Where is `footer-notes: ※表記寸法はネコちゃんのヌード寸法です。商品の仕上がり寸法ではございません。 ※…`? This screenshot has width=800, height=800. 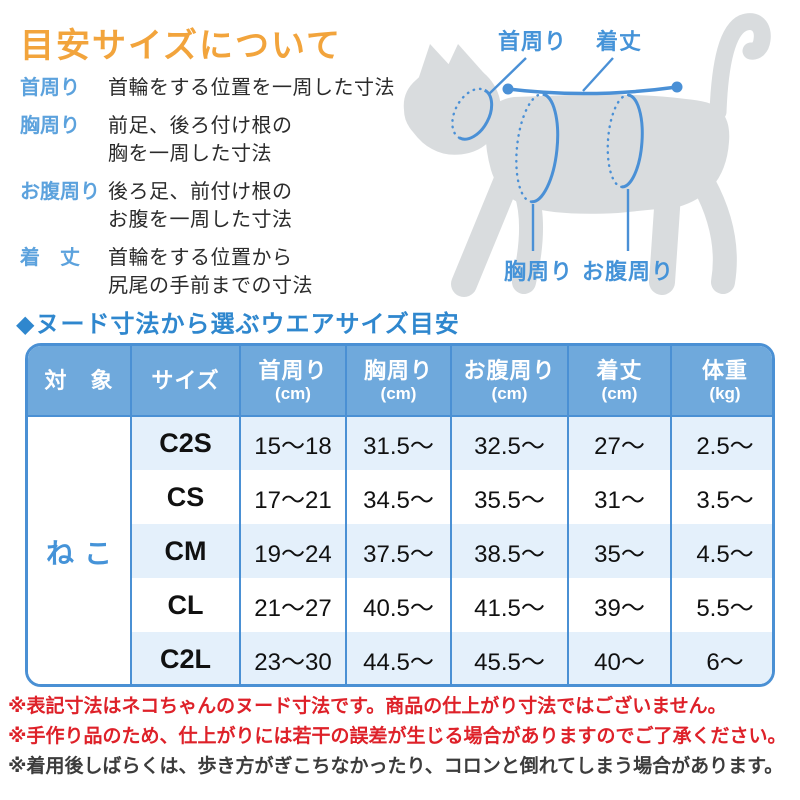 footer-notes: ※表記寸法はネコちゃんのヌード寸法です。商品の仕上がり寸法ではございません。 ※… is located at coordinates (403, 737).